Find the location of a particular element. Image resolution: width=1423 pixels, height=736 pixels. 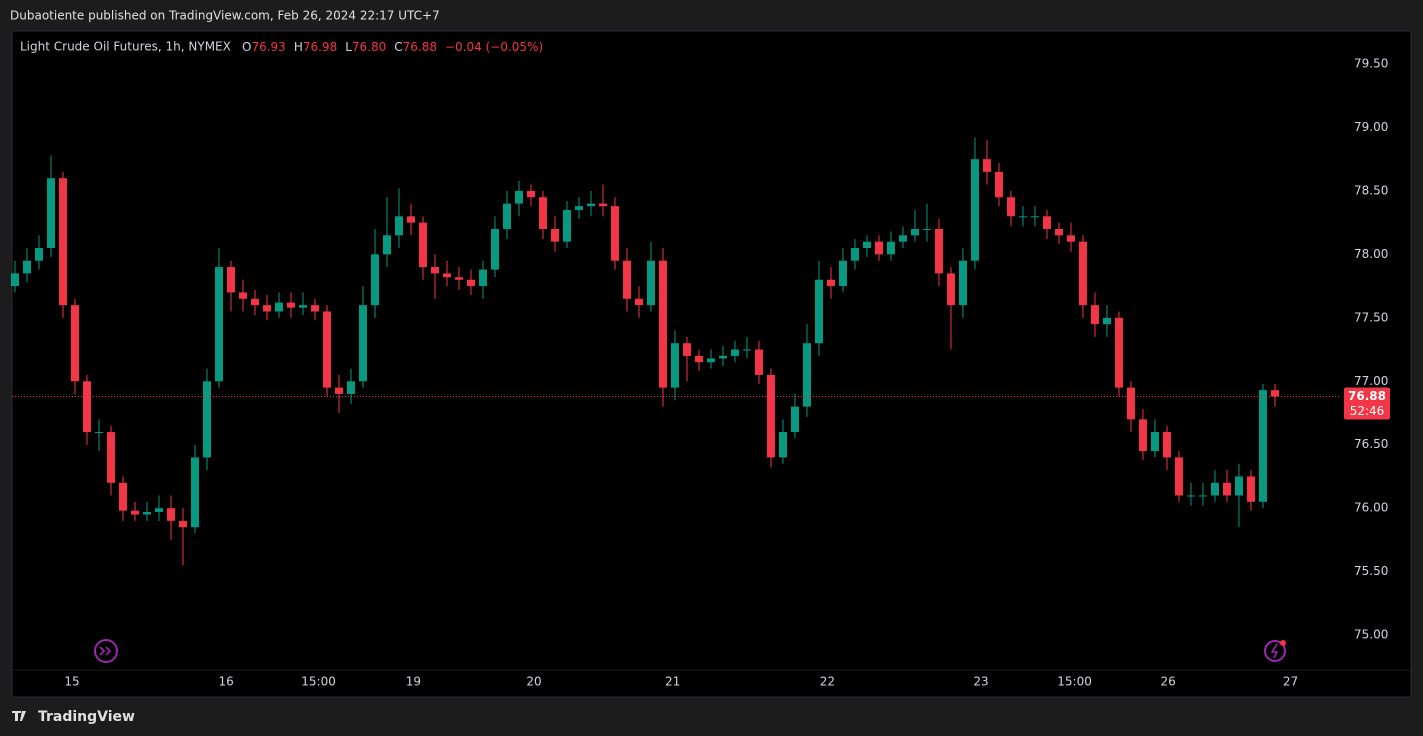

logo is located at coordinates (19, 716).